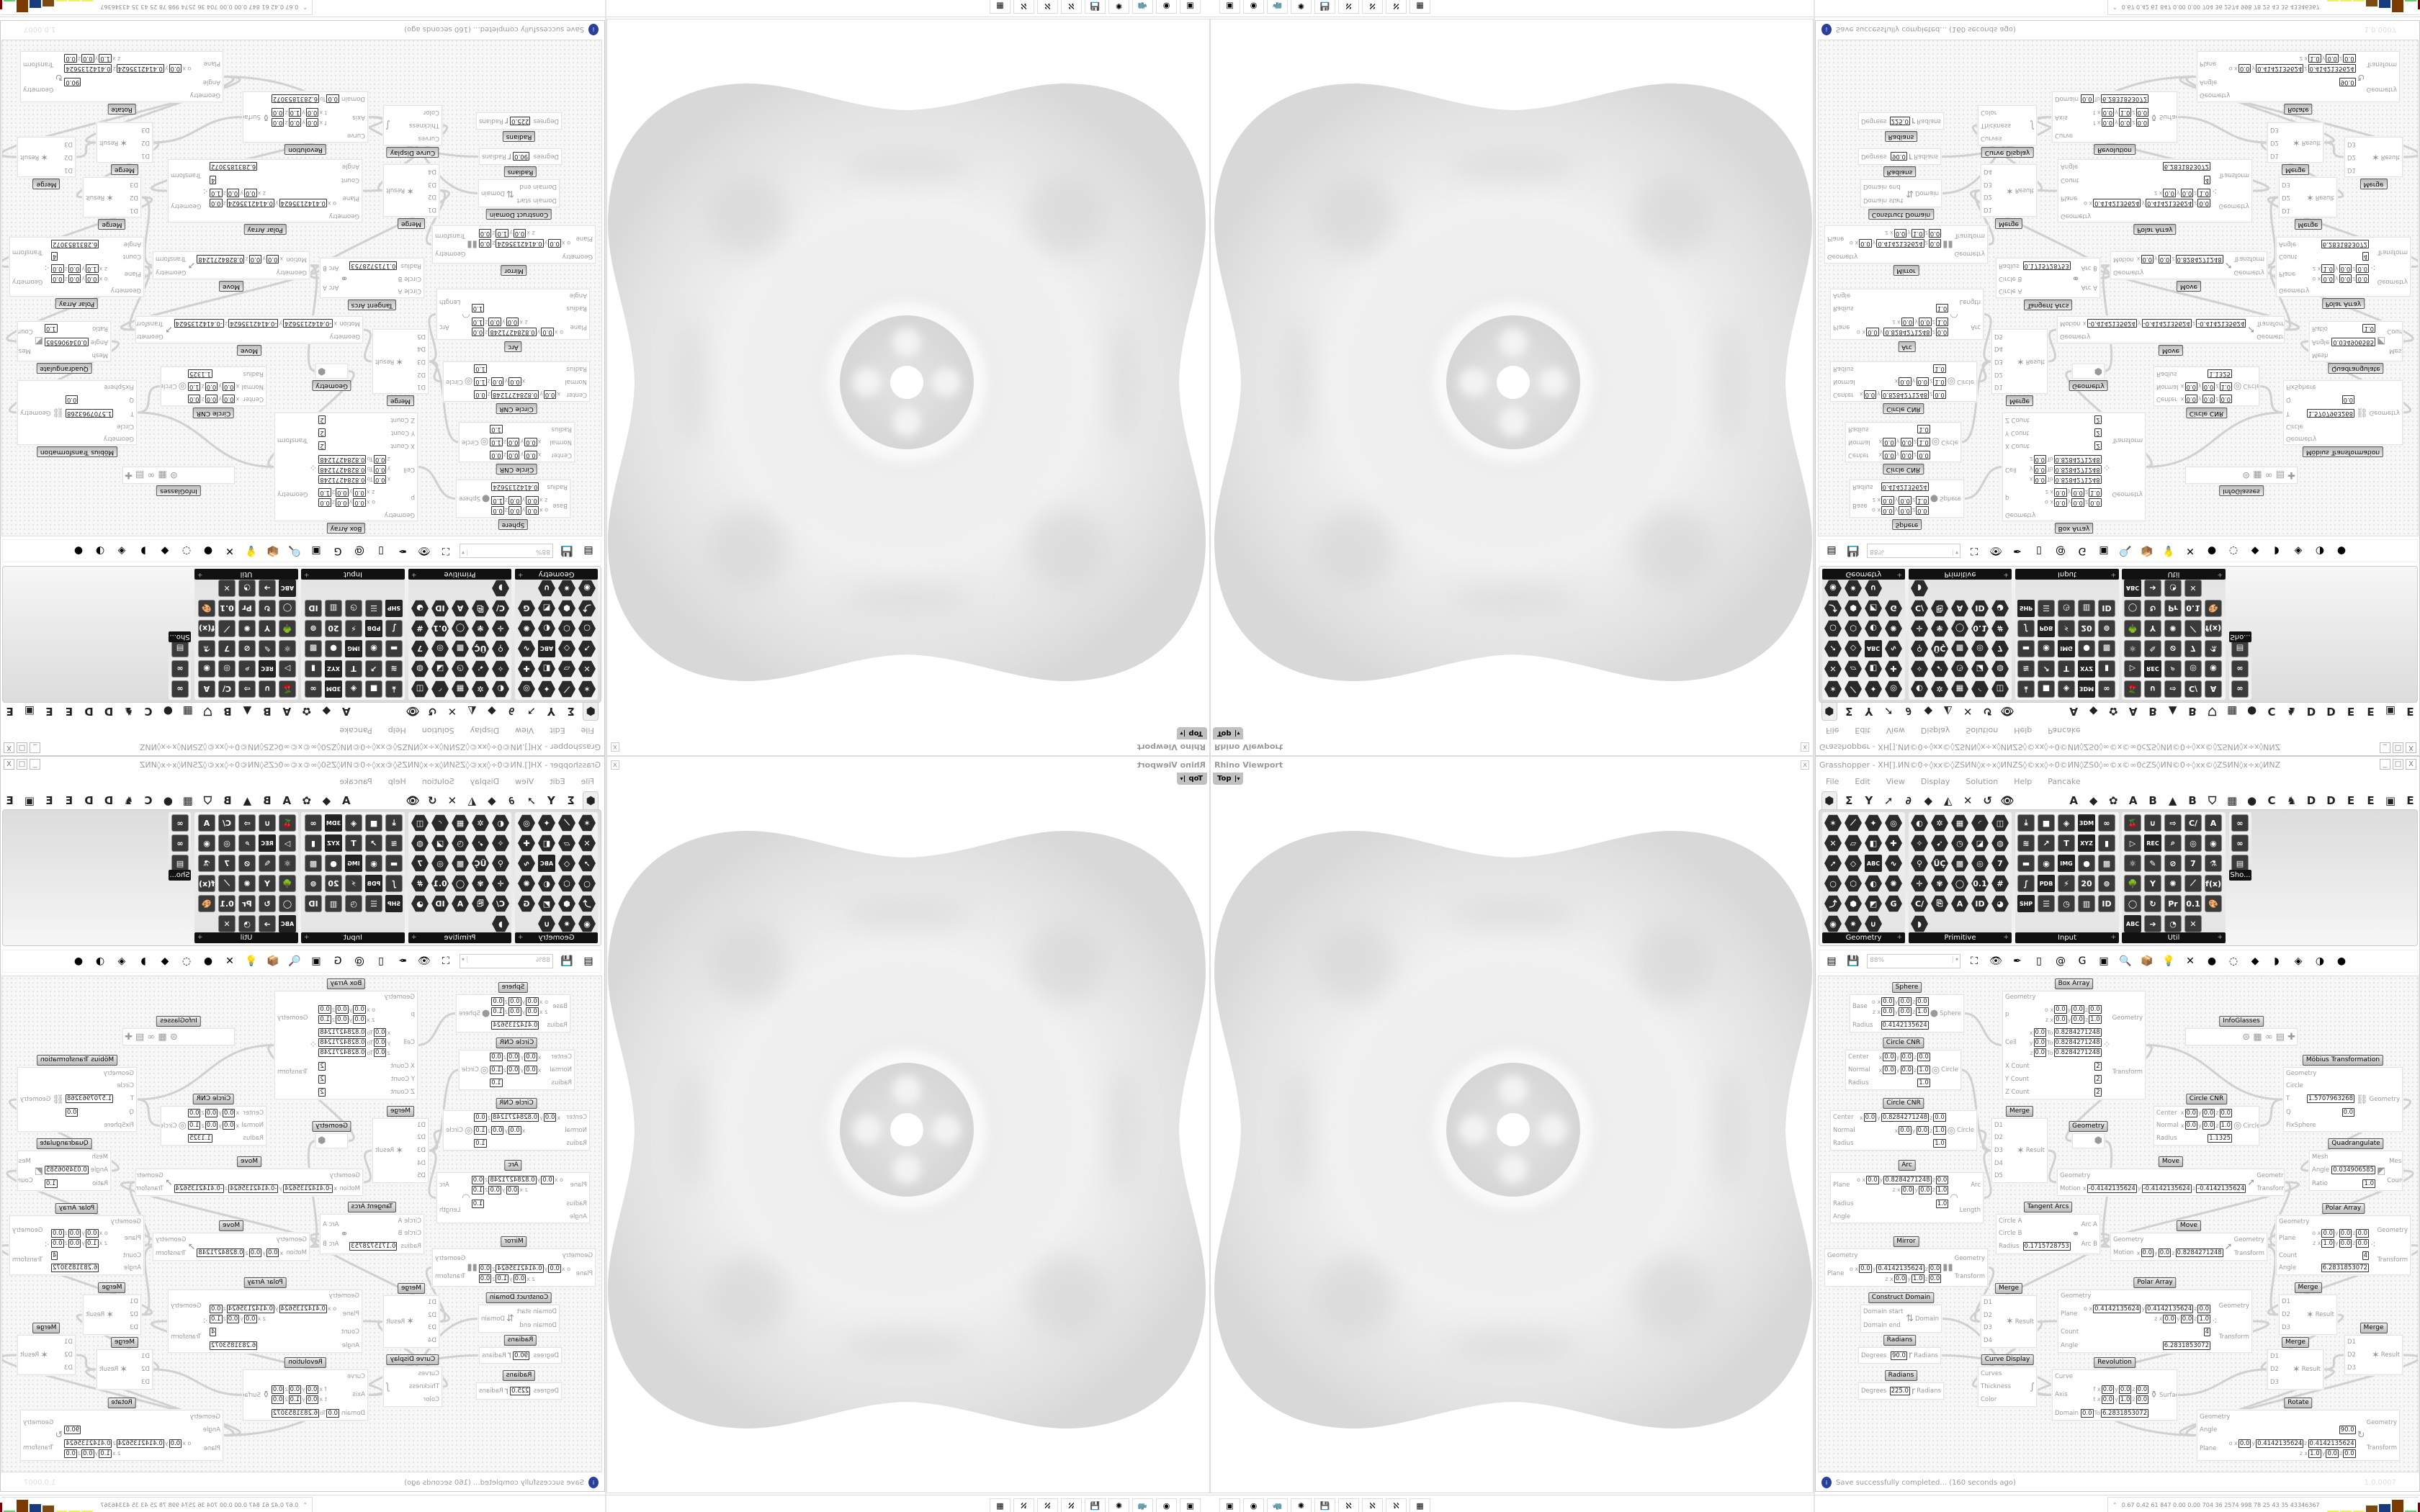 The height and width of the screenshot is (1512, 2420). What do you see at coordinates (127, 210) in the screenshot?
I see `input-param: D1` at bounding box center [127, 210].